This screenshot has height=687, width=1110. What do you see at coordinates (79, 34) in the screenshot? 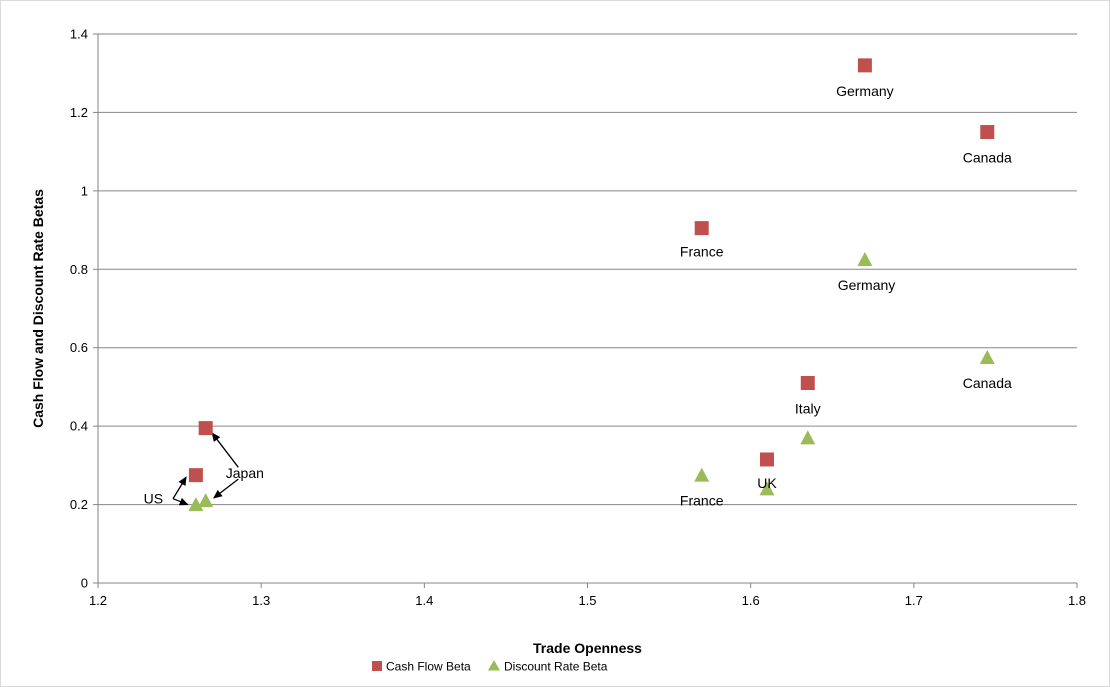
I see `y-tick-label: 1.4` at bounding box center [79, 34].